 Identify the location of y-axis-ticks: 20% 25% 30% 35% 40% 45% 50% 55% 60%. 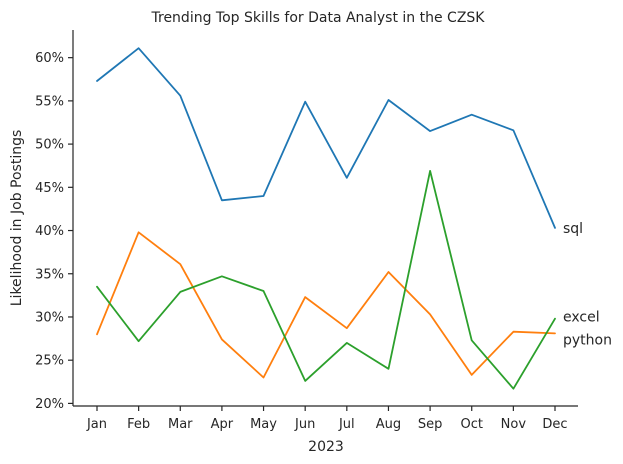
(54, 231).